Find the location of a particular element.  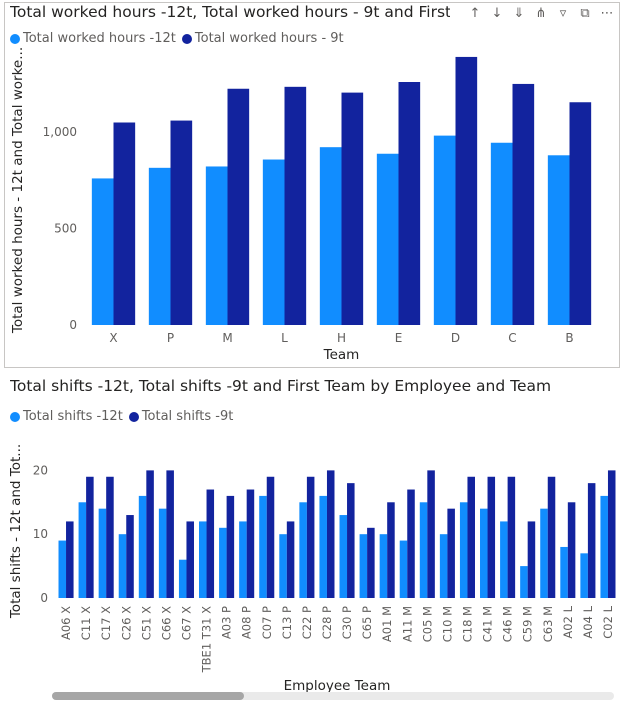

x-tick-label: C63 M is located at coordinates (548, 624).